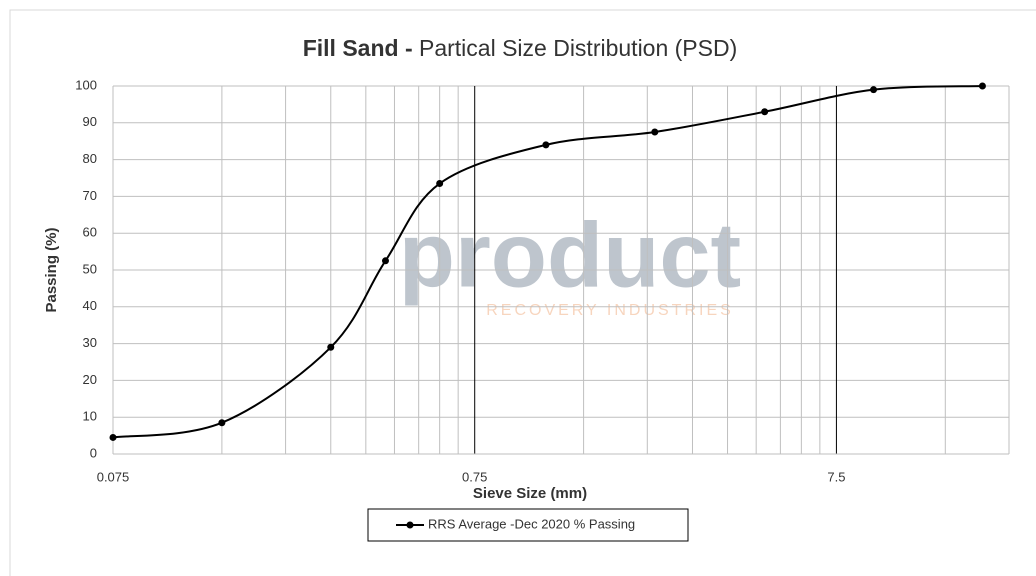 The width and height of the screenshot is (1036, 576). I want to click on legend-label: RRS Average -Dec 2020 % Passing, so click(531, 523).